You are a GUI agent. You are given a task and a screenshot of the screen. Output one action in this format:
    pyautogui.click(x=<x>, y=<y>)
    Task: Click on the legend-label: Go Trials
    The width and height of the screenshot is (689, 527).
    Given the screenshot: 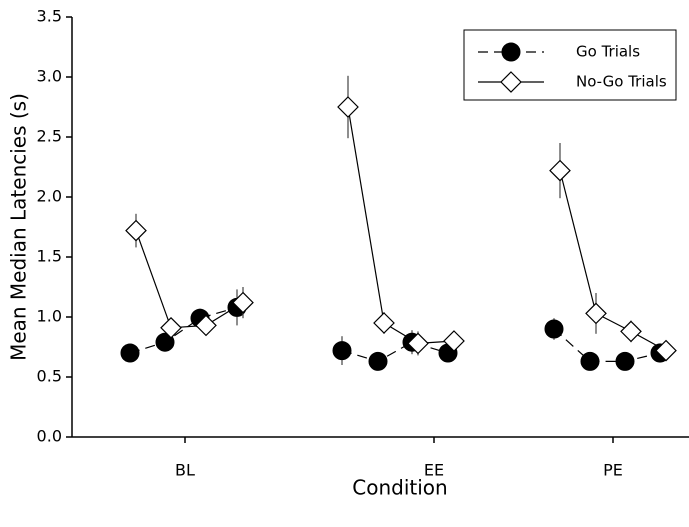 What is the action you would take?
    pyautogui.click(x=608, y=52)
    